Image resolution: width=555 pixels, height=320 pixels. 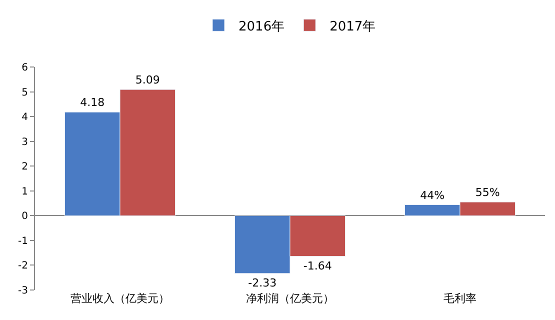 I want to click on y-tick-label: 4, so click(x=25, y=118).